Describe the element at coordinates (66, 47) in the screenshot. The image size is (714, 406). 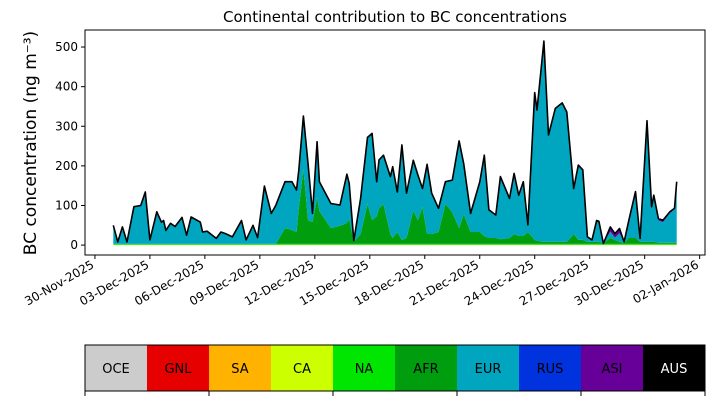
I see `y-tick-label: 500` at that location.